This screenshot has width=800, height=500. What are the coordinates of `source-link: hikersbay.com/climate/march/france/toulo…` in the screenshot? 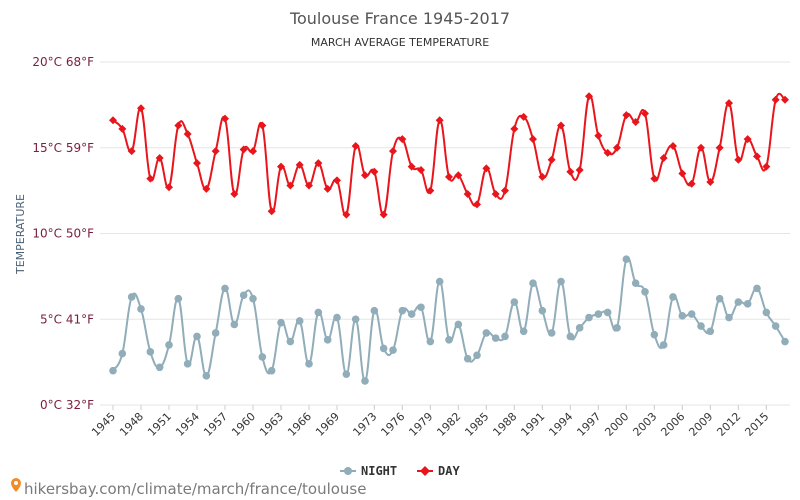 It's located at (195, 489).